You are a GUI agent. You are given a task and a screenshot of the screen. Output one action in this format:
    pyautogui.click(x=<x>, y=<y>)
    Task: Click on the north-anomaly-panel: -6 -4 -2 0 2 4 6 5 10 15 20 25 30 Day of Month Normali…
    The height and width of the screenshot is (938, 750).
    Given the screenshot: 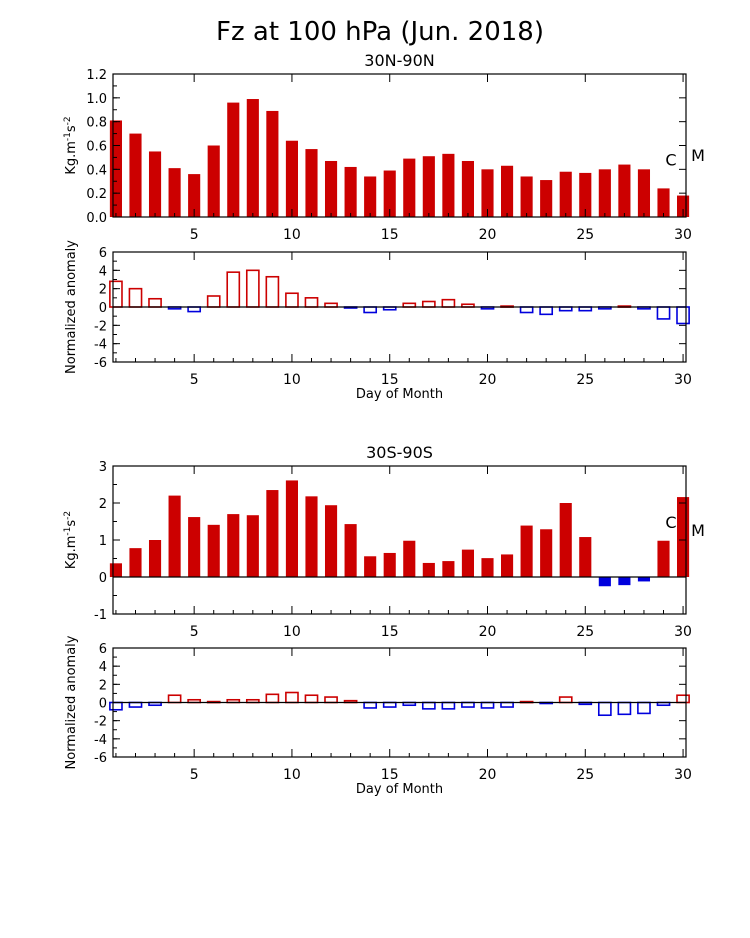 What is the action you would take?
    pyautogui.click(x=378, y=321)
    